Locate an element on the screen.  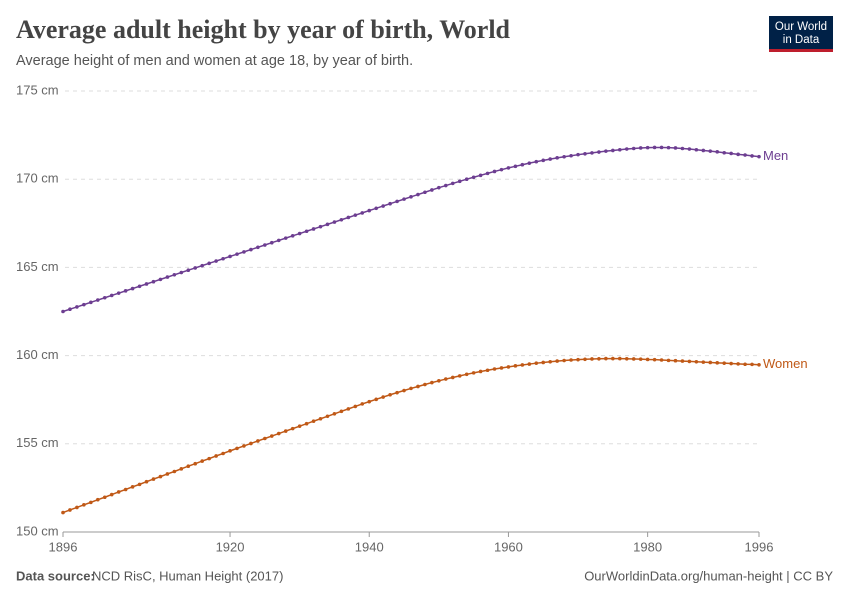
series-label: Women is located at coordinates (785, 363).